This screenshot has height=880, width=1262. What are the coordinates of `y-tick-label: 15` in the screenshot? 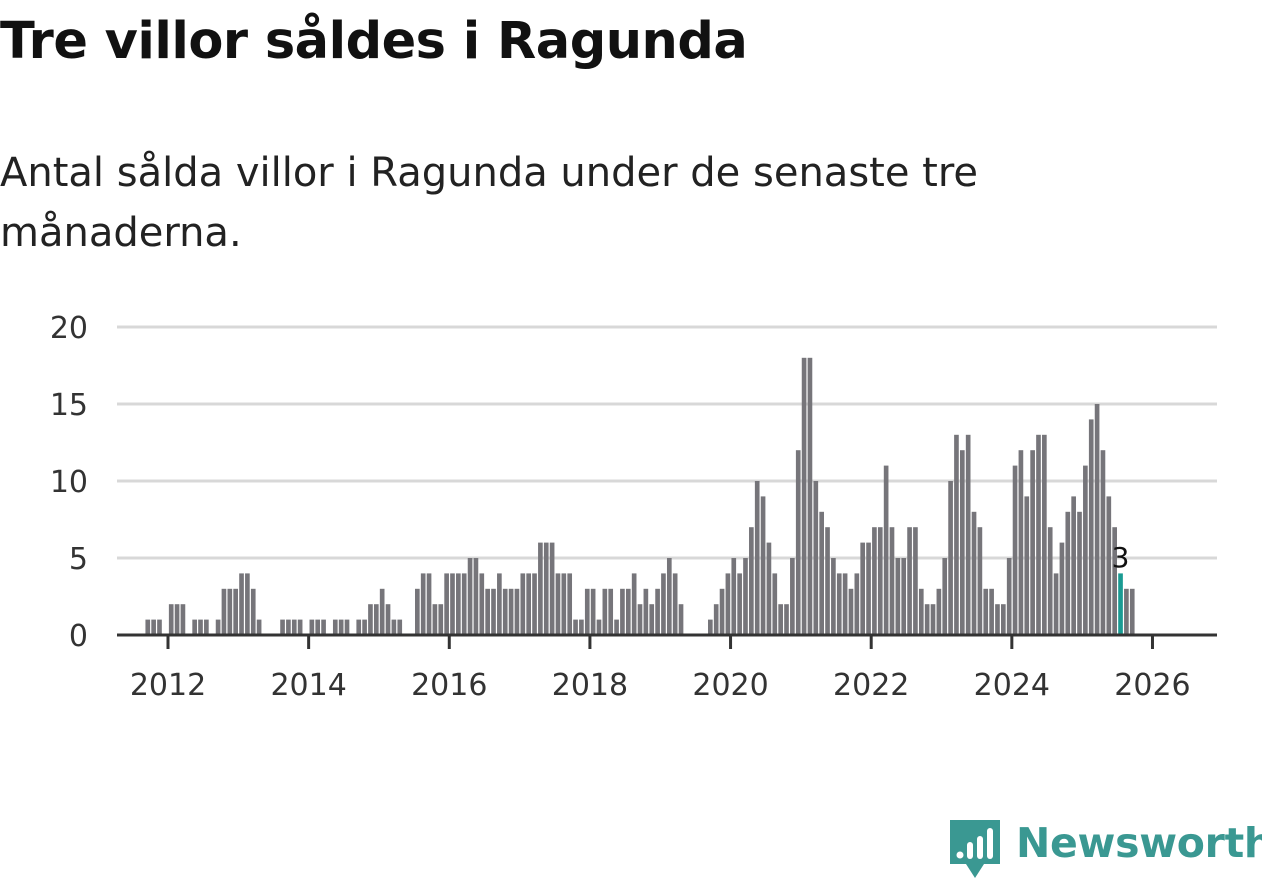 It's located at (69, 405).